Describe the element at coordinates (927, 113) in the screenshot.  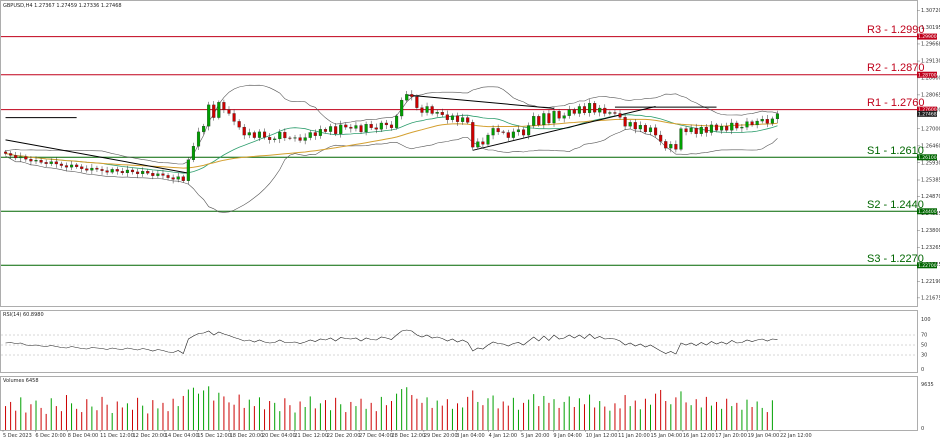
I see `current-price-tag` at that location.